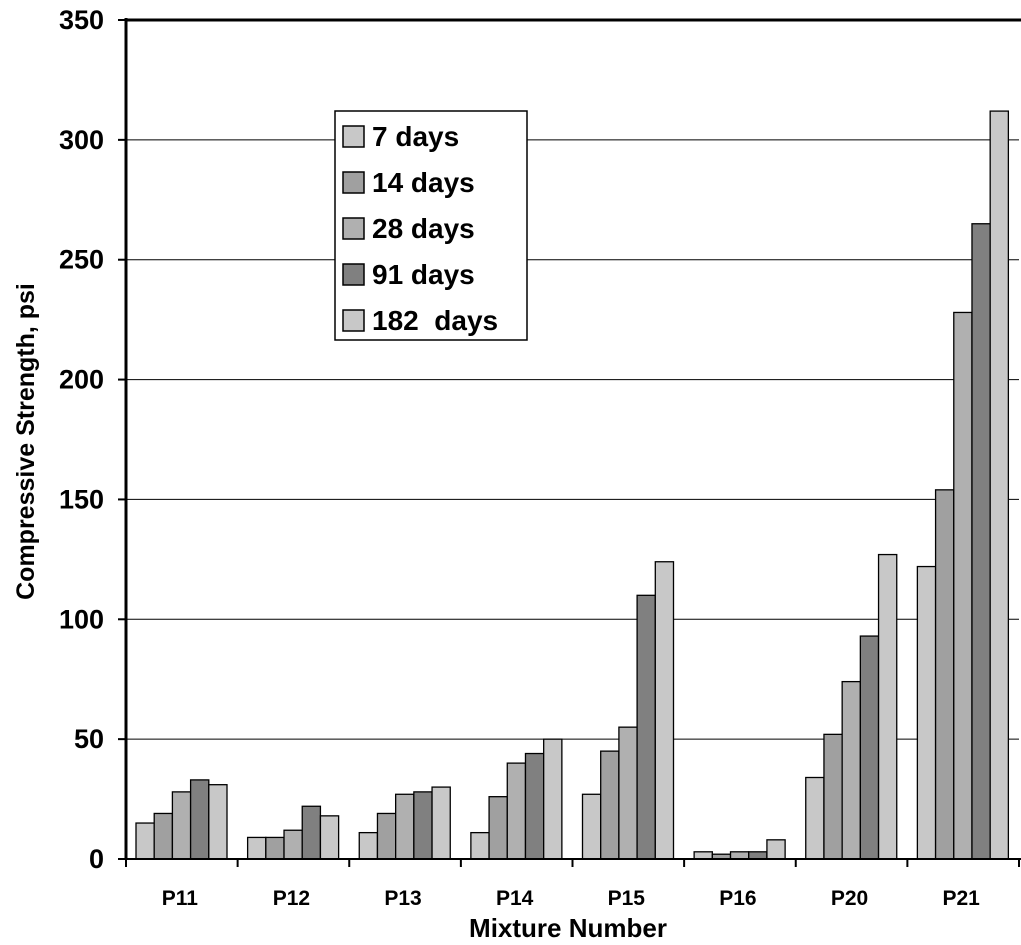  What do you see at coordinates (737, 898) in the screenshot?
I see `x-tick-label-P16: P16` at bounding box center [737, 898].